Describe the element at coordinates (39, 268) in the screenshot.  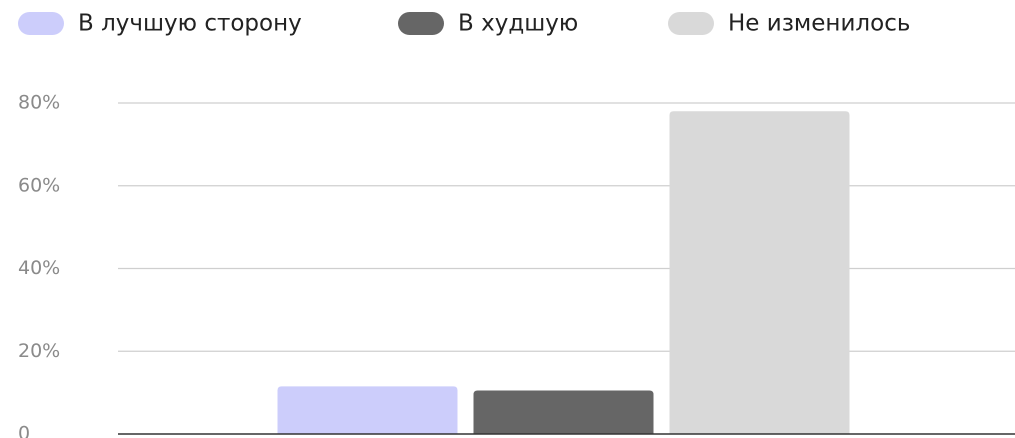
I see `y-tick-label: 40%` at that location.